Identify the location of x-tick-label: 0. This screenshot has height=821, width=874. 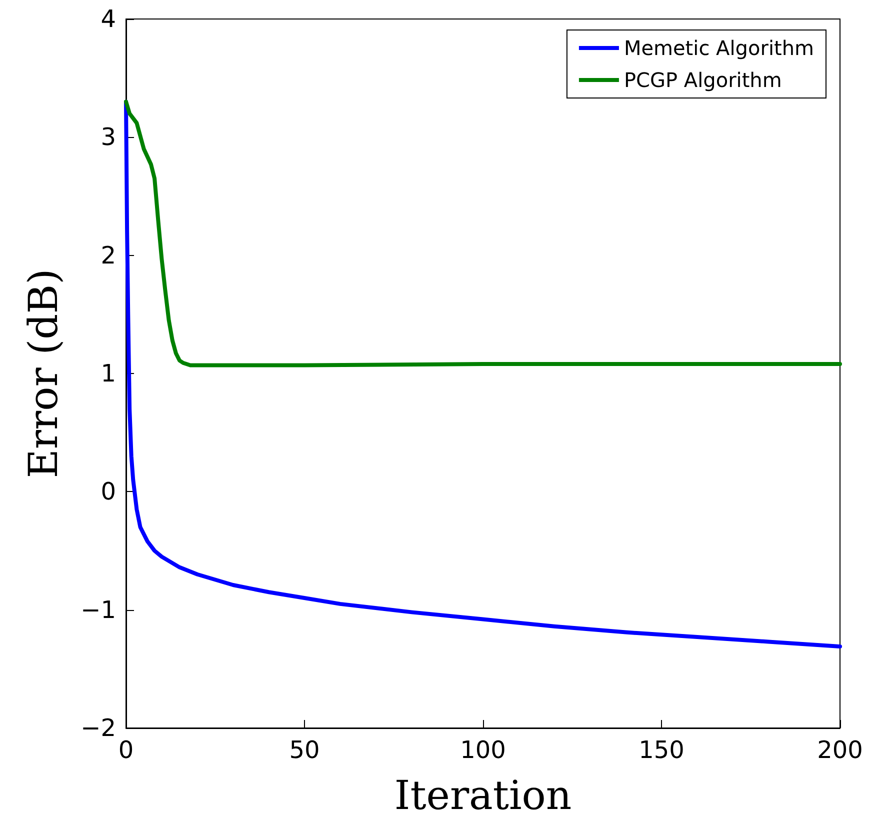
(126, 750).